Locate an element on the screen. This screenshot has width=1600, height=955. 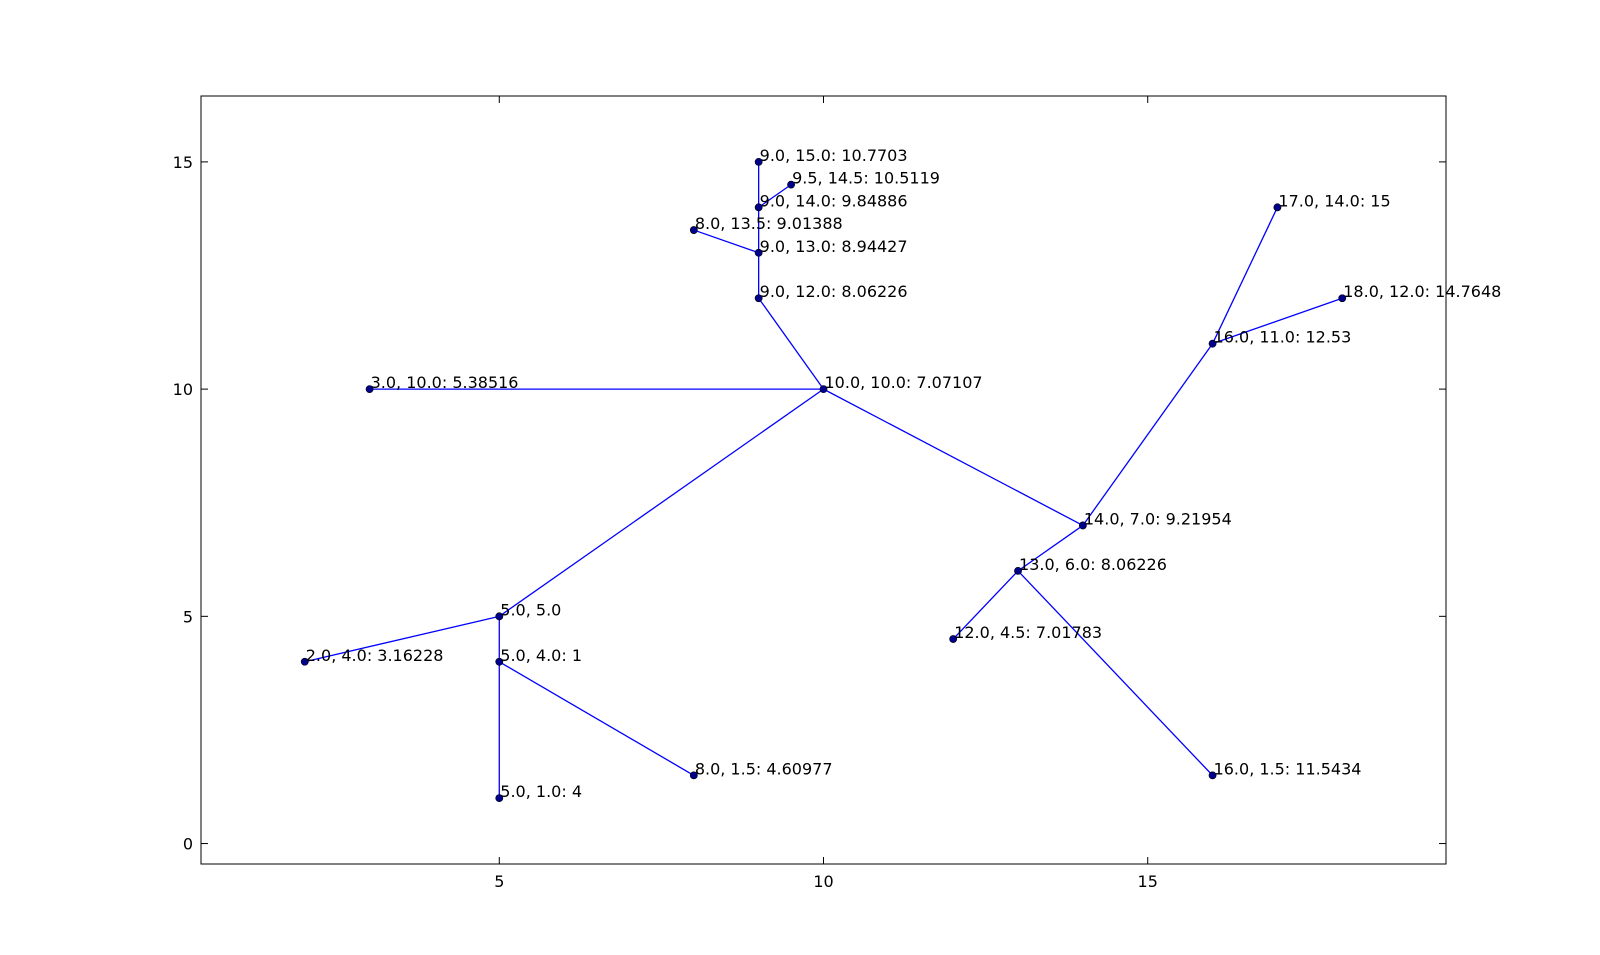
point-label: 17.0, 14.0: 15 is located at coordinates (1334, 200).